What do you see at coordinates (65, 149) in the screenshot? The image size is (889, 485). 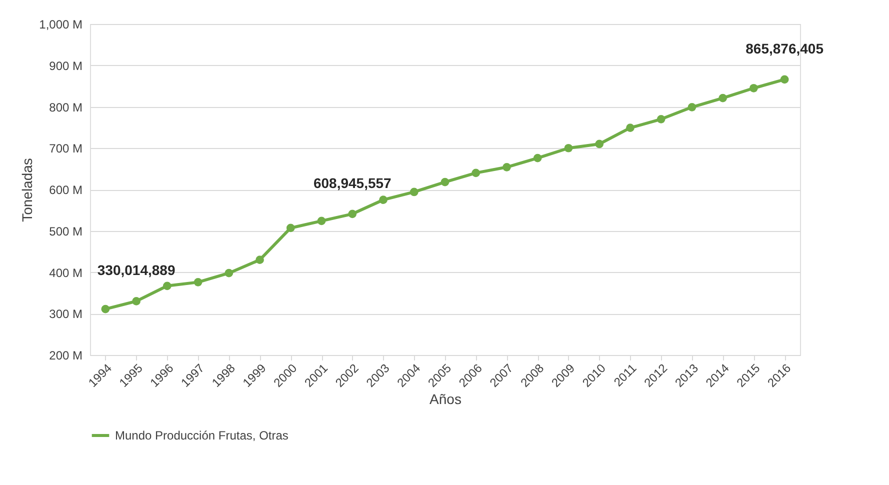 I see `y-tick-label: 700 M` at bounding box center [65, 149].